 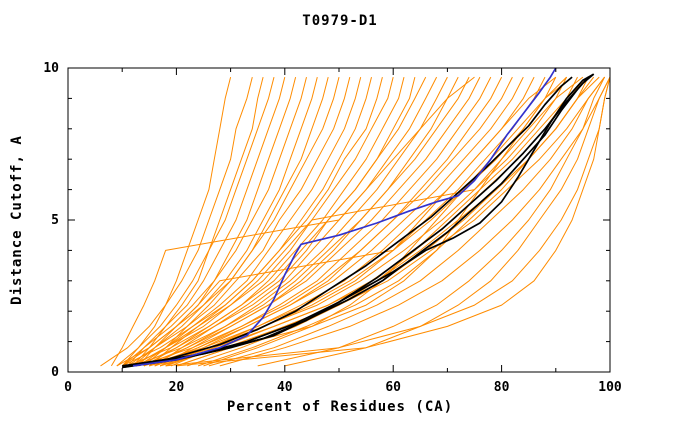 I want to click on y-tick-label: 0, so click(x=55, y=372).